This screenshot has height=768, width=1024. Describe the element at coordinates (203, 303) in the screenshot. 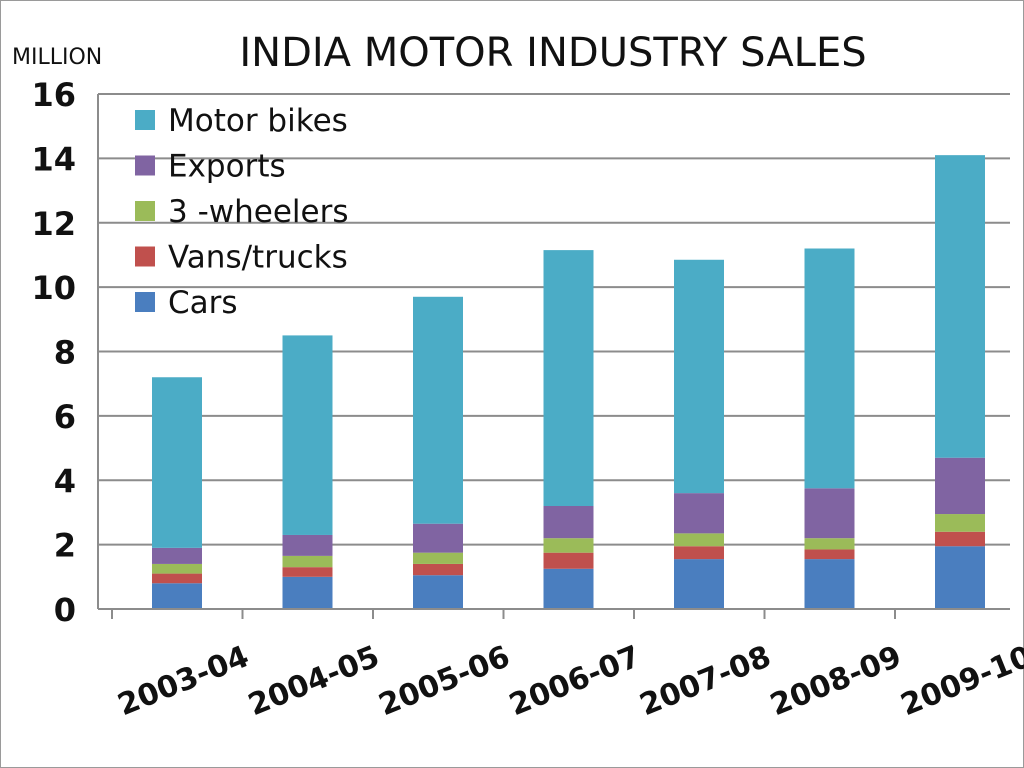

I see `legend-label: Cars` at that location.